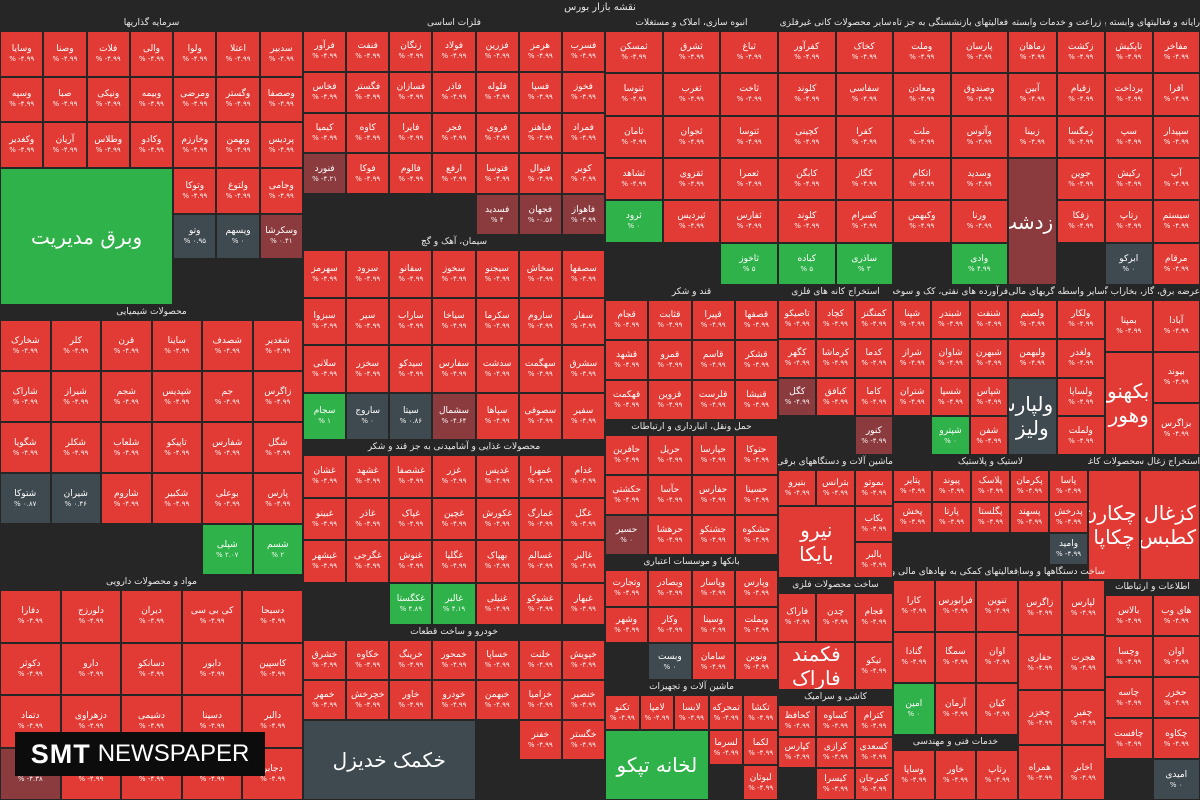  What do you see at coordinates (627, 320) in the screenshot?
I see `stock-tile: قجام ۴.۹۹- %` at bounding box center [627, 320].